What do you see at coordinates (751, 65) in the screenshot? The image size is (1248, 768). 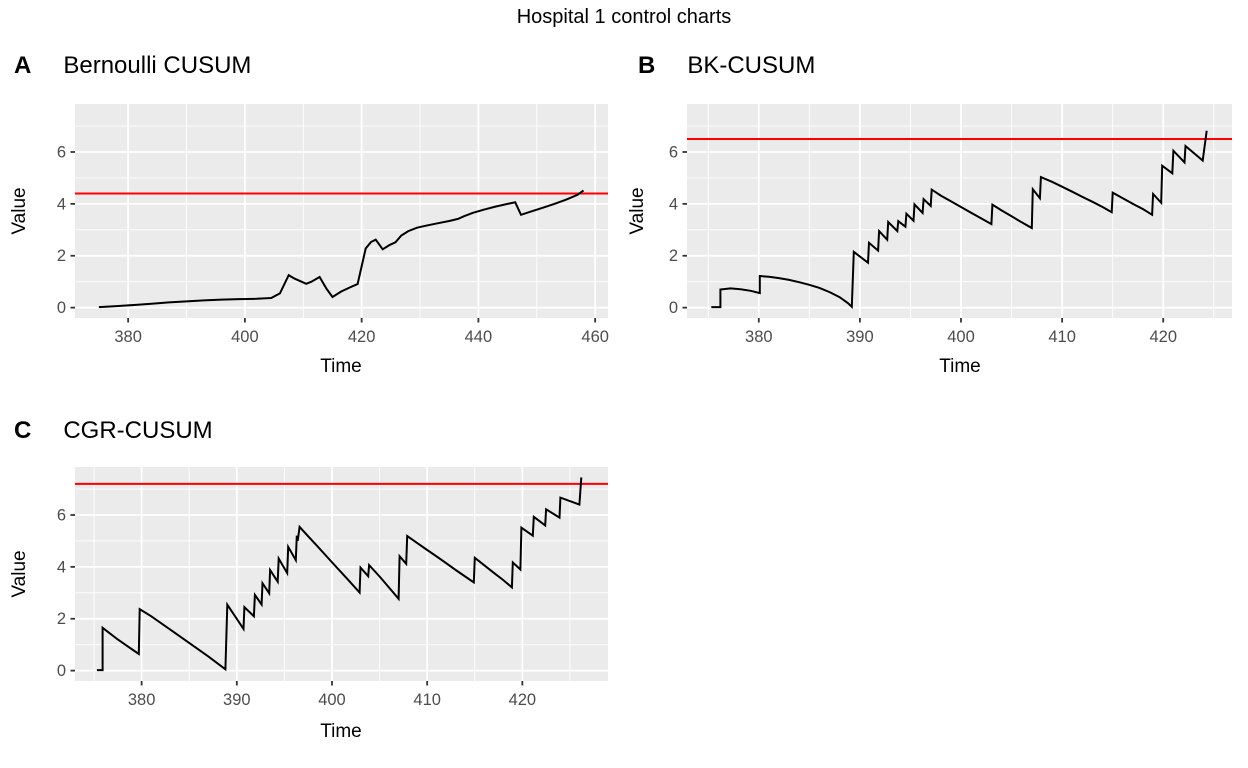 I see `panel-title: BK-CUSUM` at bounding box center [751, 65].